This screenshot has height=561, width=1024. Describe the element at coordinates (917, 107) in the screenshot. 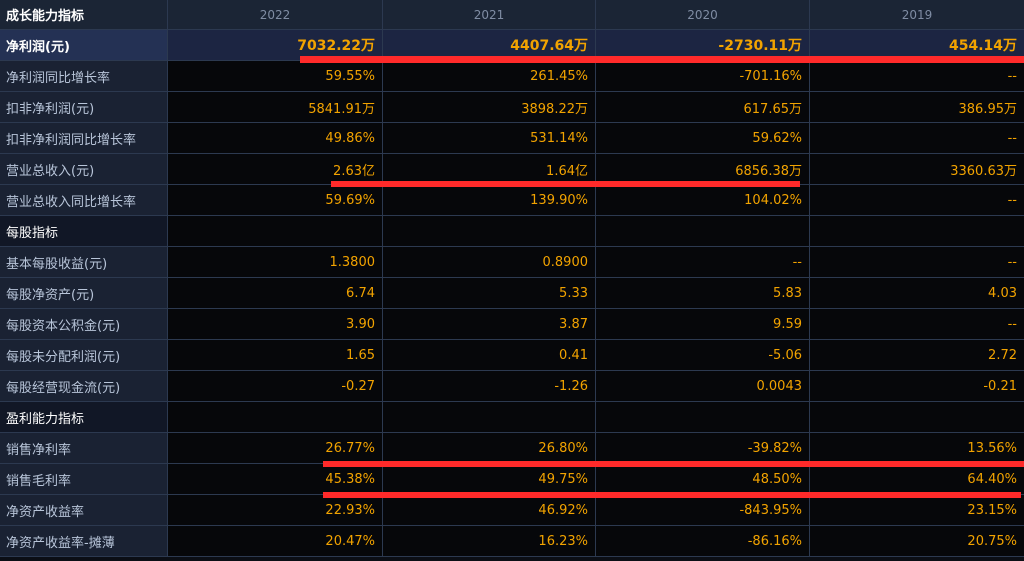

I see `value-cell: 386.95万` at that location.